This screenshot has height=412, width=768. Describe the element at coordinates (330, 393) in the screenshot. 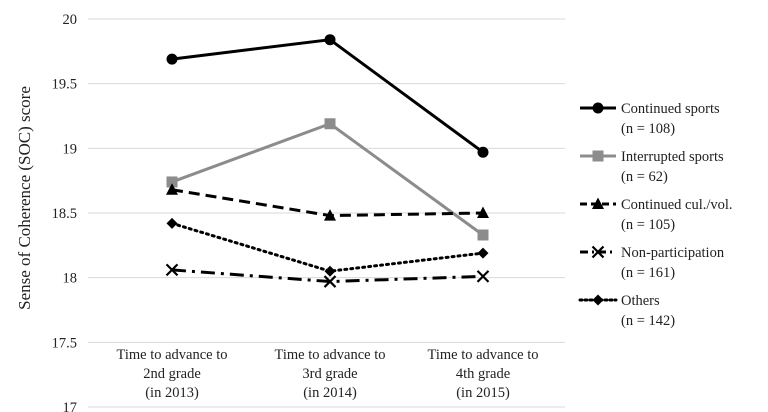

I see `x-category-label: (in 2014)` at that location.